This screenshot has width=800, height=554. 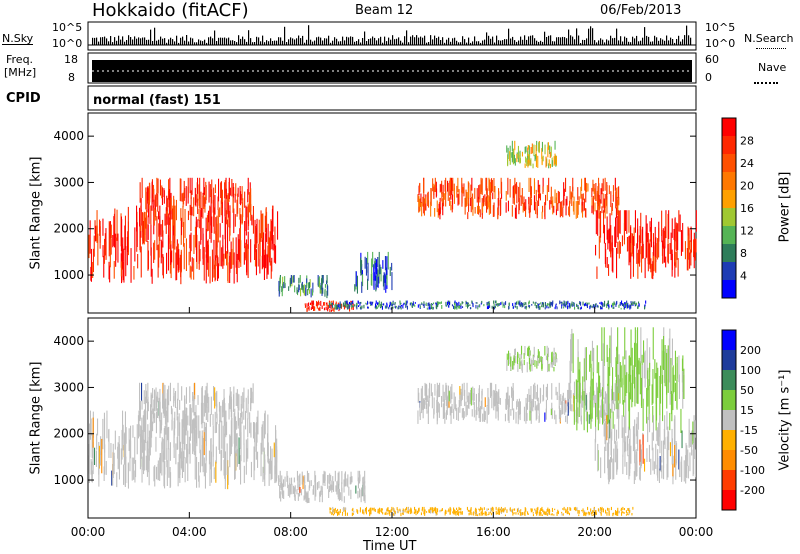 What do you see at coordinates (729, 217) in the screenshot?
I see `colorbar-segment` at bounding box center [729, 217].